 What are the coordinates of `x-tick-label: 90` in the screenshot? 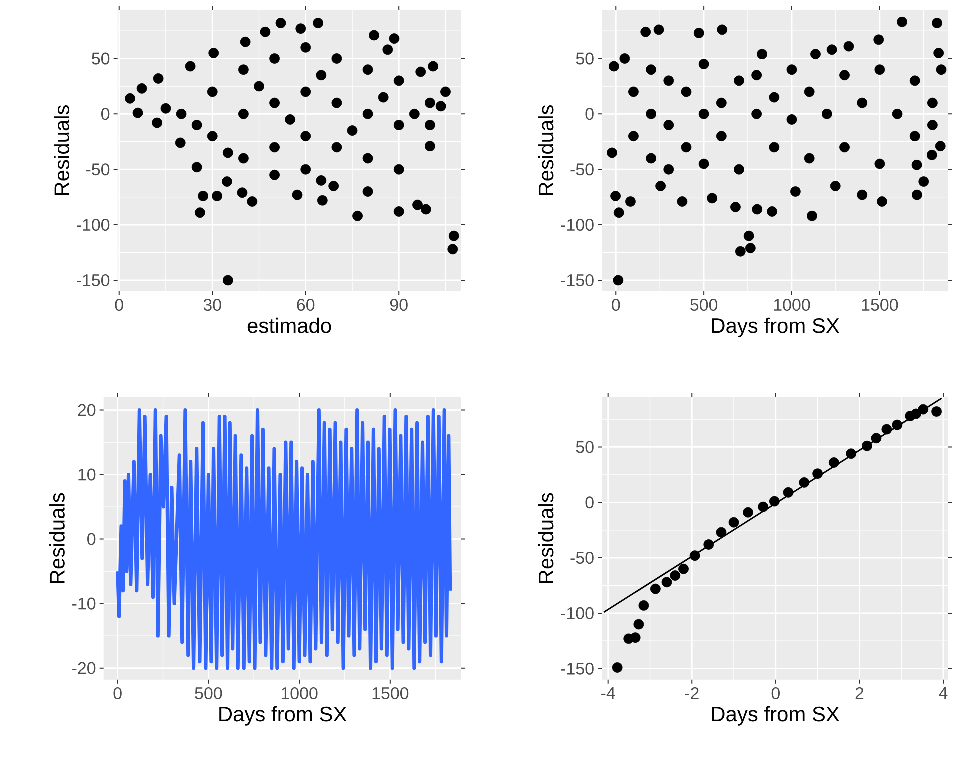 It's located at (399, 305).